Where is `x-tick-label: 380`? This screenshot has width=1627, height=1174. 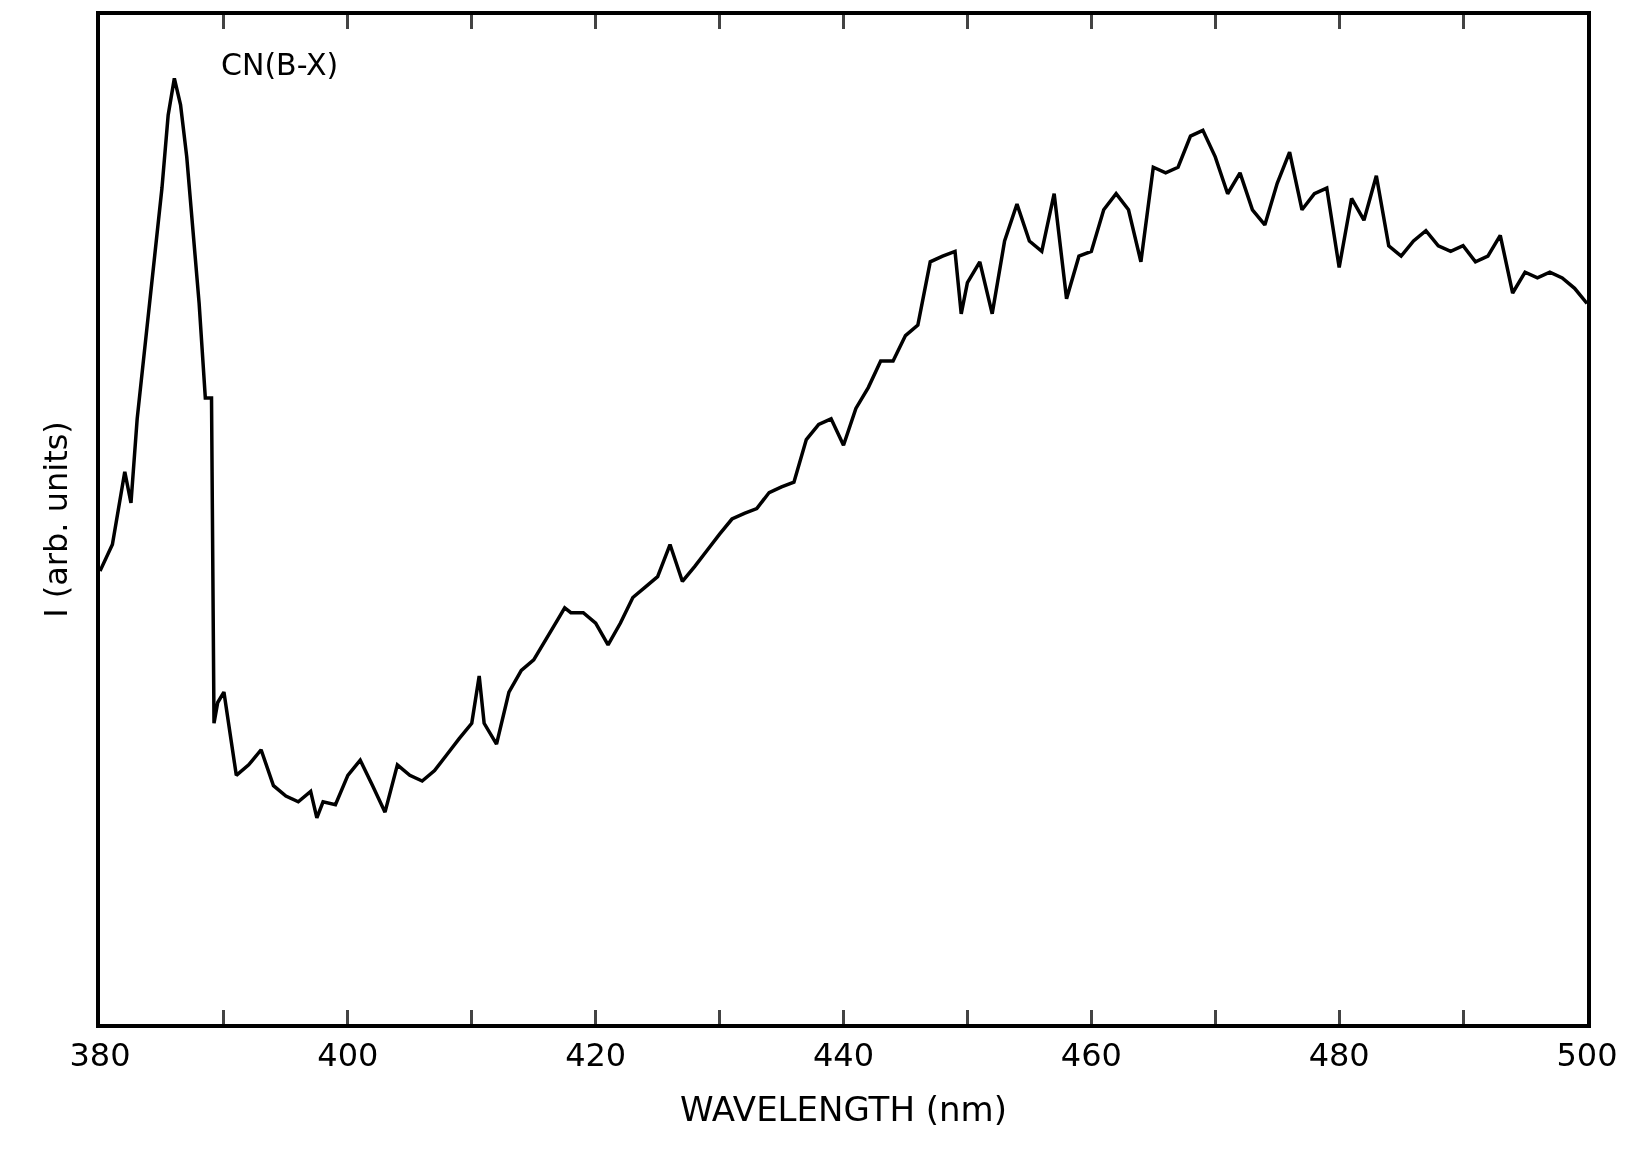 x-tick-label: 380 is located at coordinates (100, 1055).